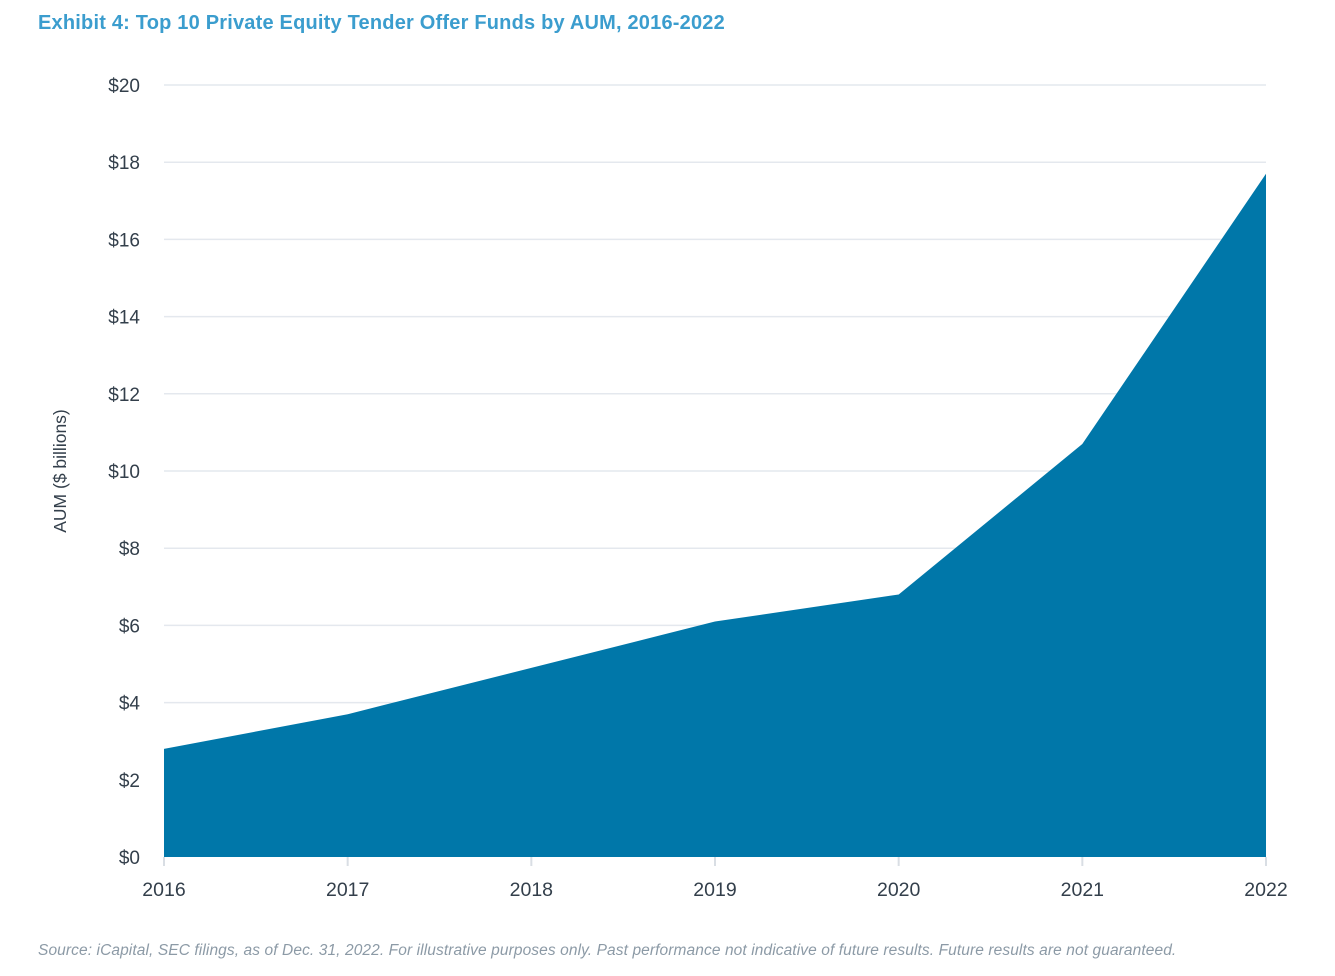  What do you see at coordinates (129, 549) in the screenshot?
I see `y-axis-tick-label: $8` at bounding box center [129, 549].